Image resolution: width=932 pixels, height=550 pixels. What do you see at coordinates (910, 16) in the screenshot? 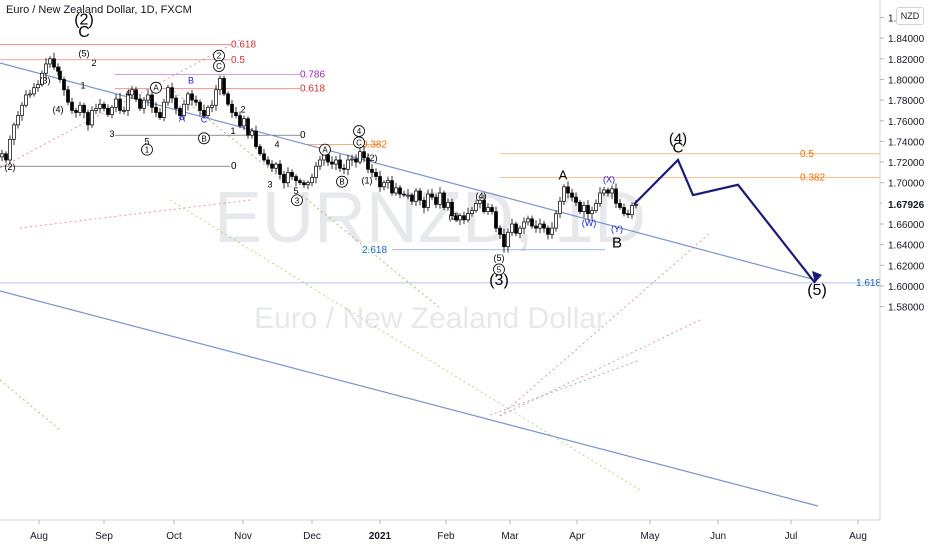
I see `currency-button: NZD` at bounding box center [910, 16].